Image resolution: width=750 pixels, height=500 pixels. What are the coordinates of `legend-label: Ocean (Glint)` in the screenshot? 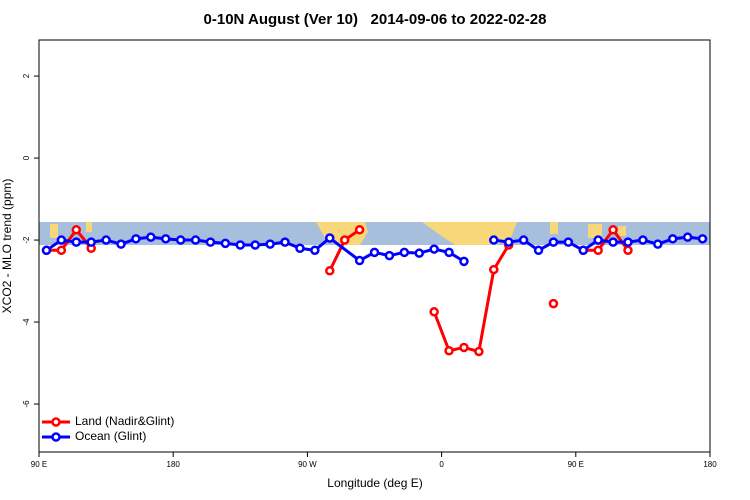 It's located at (110, 436).